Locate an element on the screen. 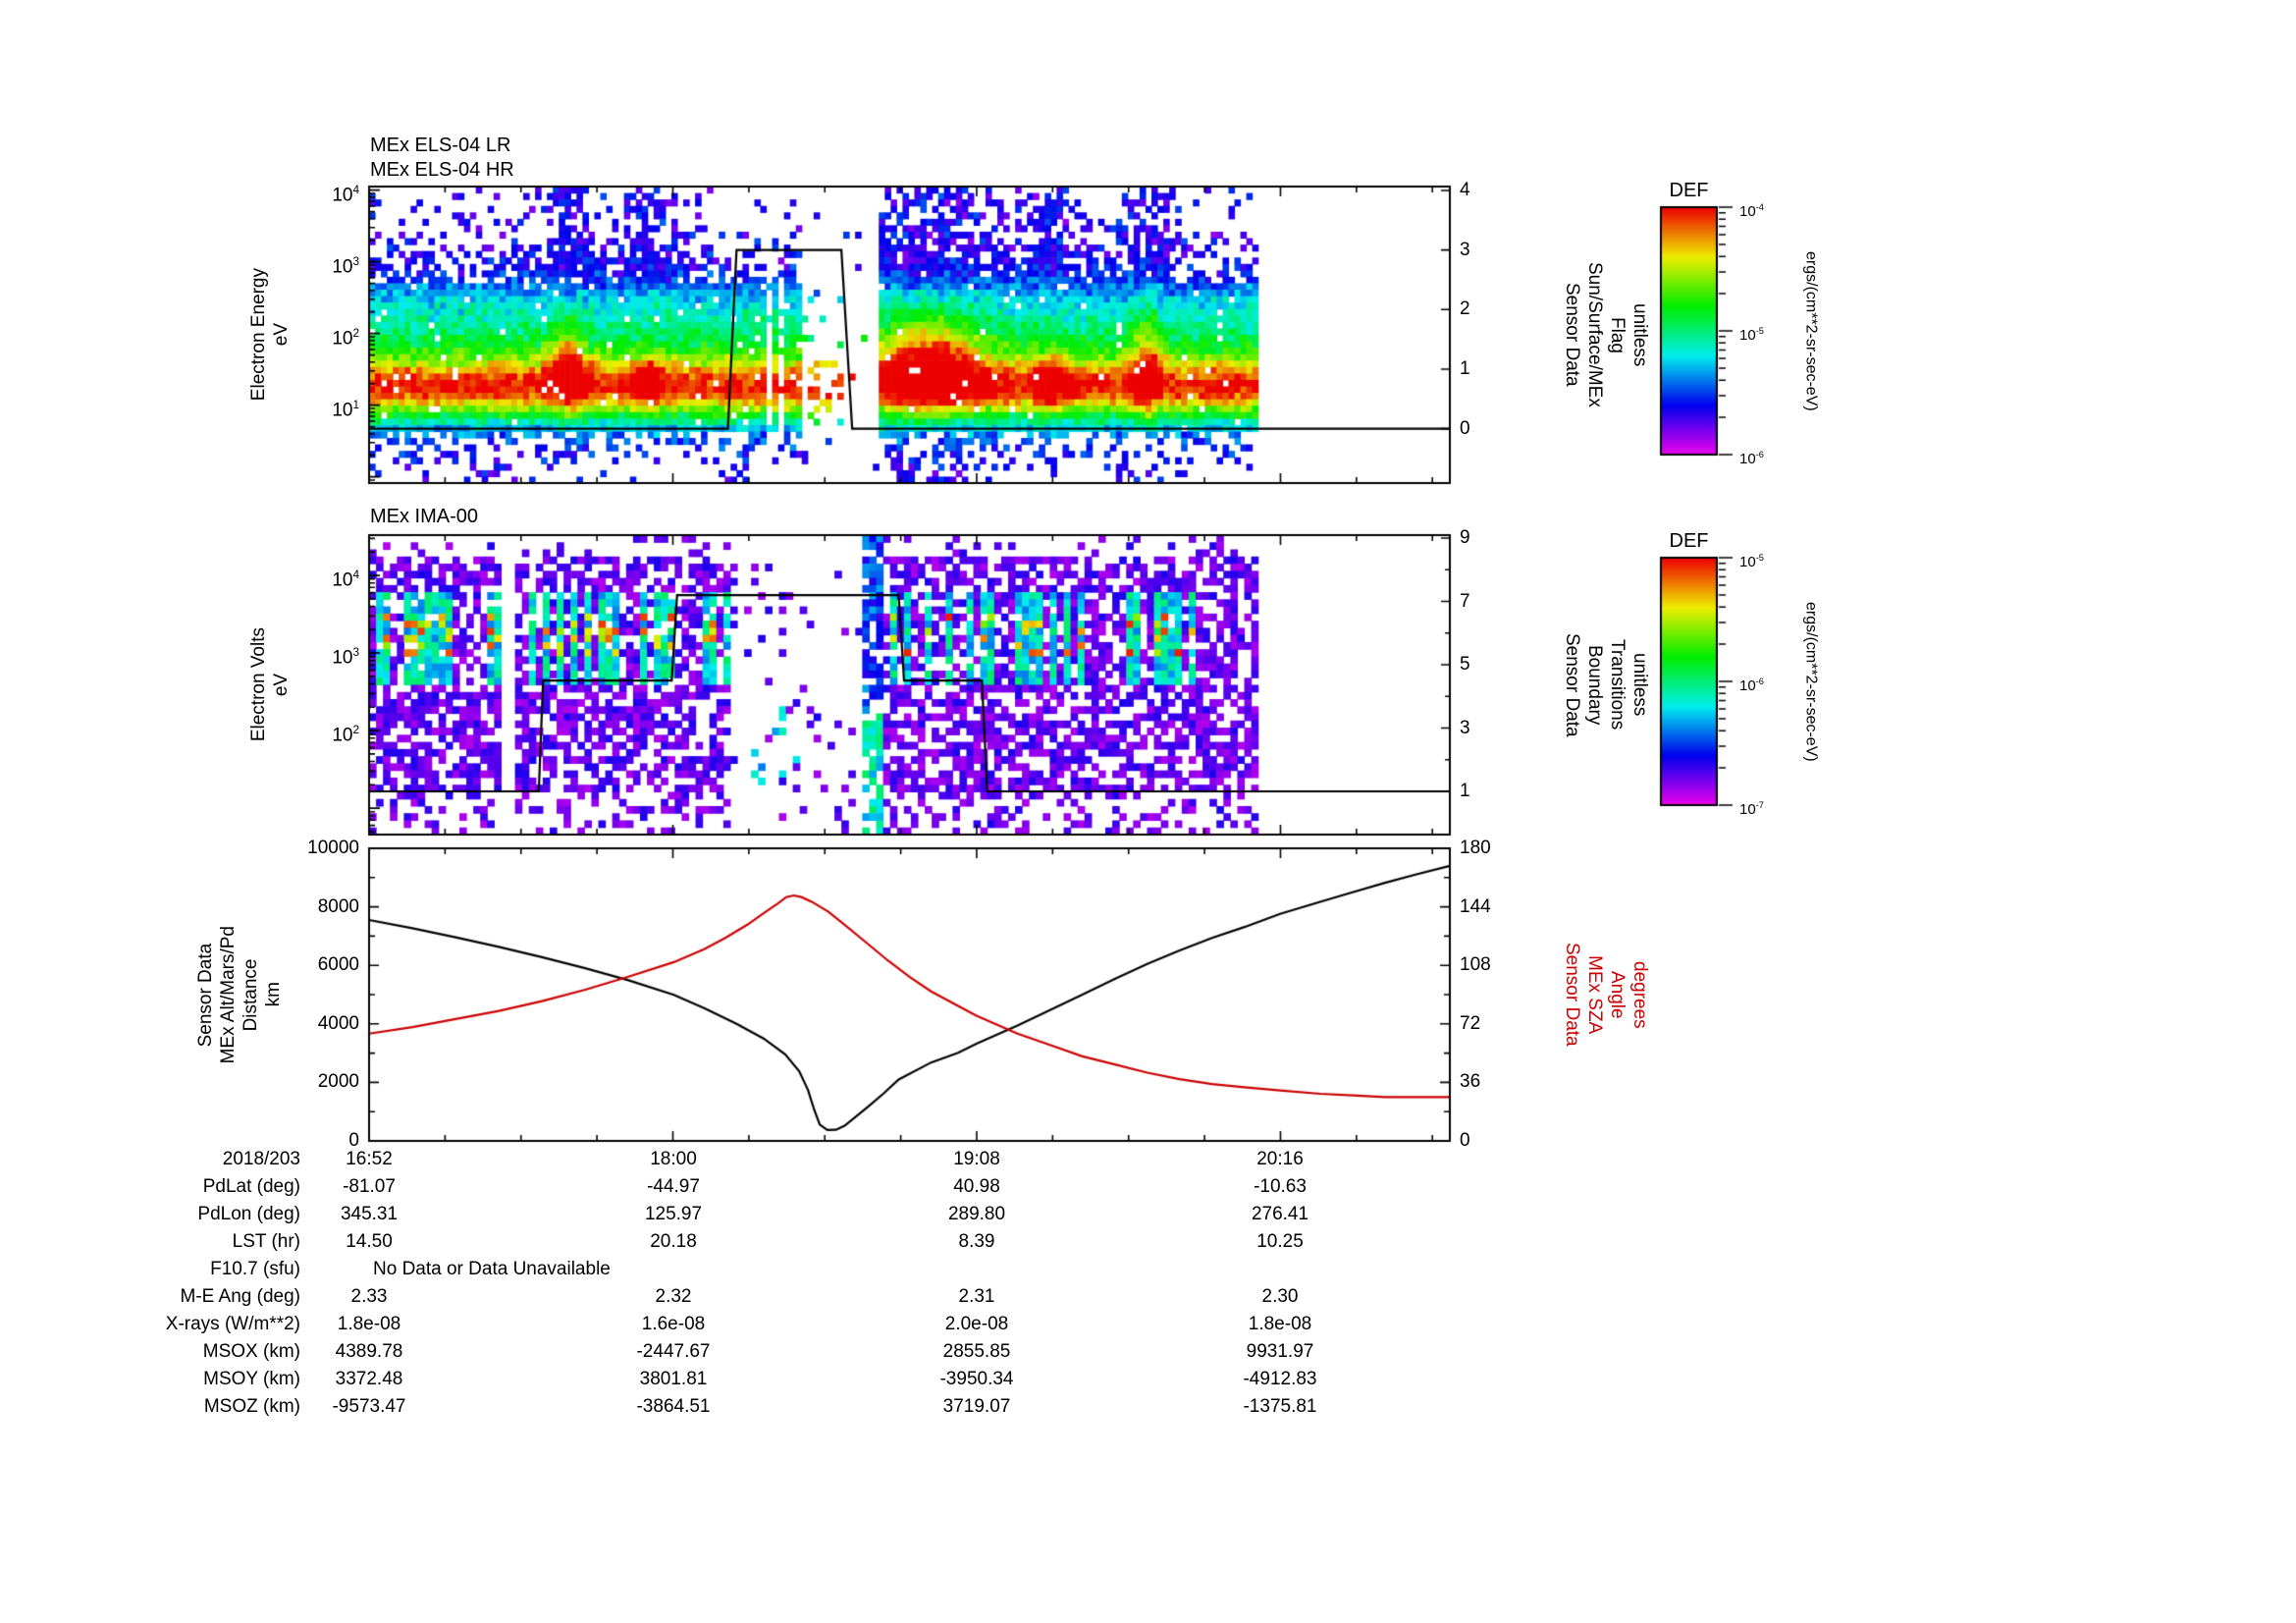  table-cell: 2855.85 is located at coordinates (977, 1352).